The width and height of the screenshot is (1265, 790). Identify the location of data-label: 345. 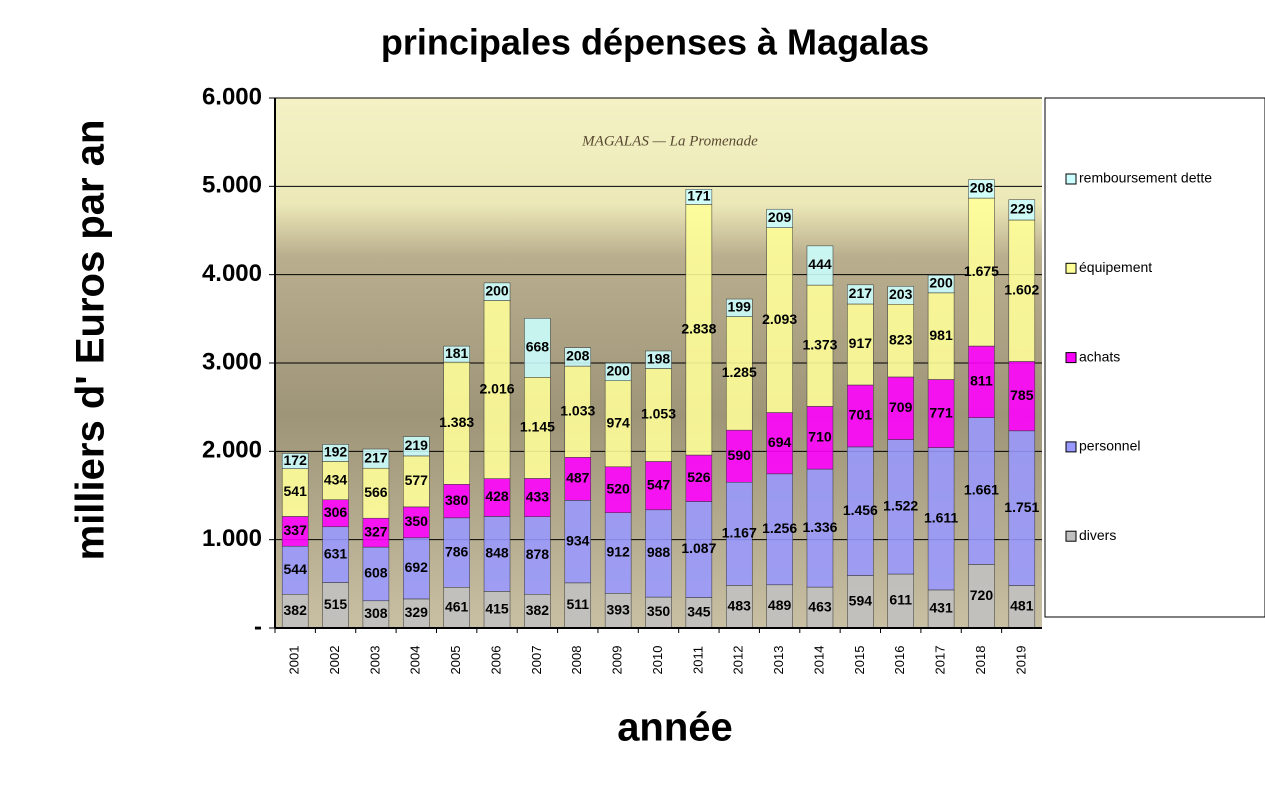
(699, 611).